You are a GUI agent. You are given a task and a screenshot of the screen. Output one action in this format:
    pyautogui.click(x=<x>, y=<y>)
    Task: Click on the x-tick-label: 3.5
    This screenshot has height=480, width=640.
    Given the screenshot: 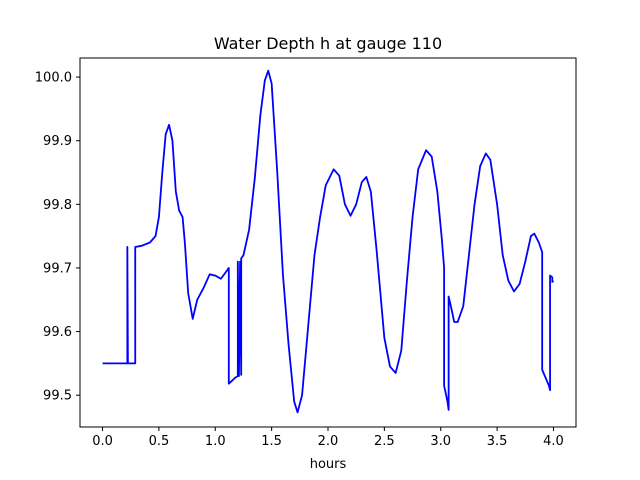 What is the action you would take?
    pyautogui.click(x=497, y=441)
    